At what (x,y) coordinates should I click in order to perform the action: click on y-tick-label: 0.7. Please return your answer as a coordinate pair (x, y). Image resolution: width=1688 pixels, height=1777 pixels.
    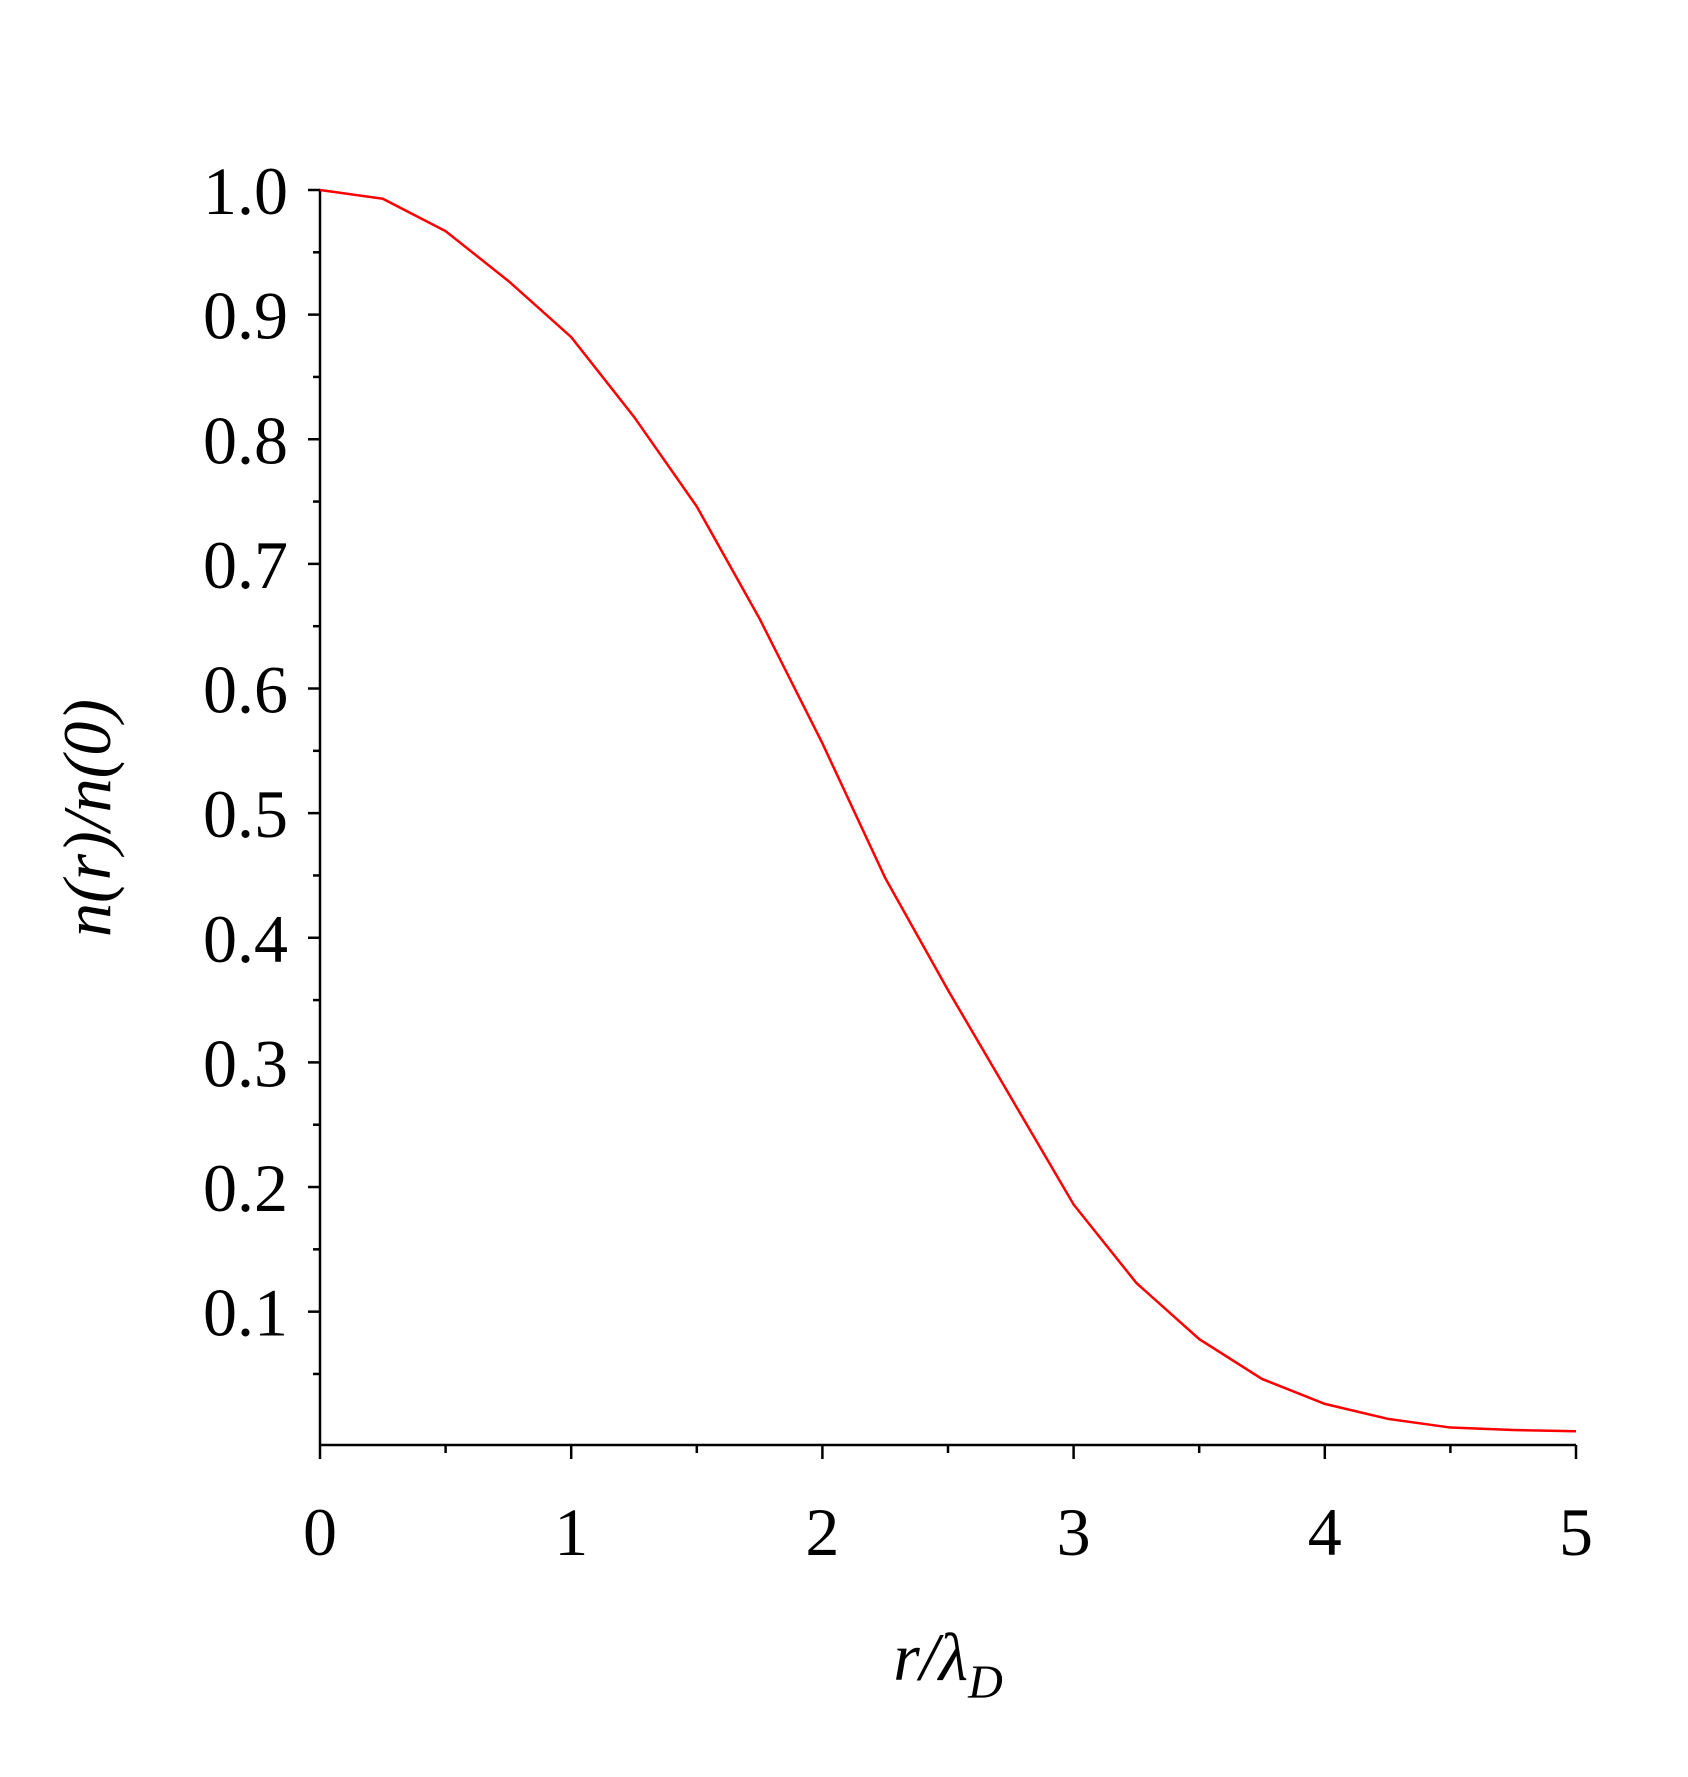
    Looking at the image, I should click on (245, 565).